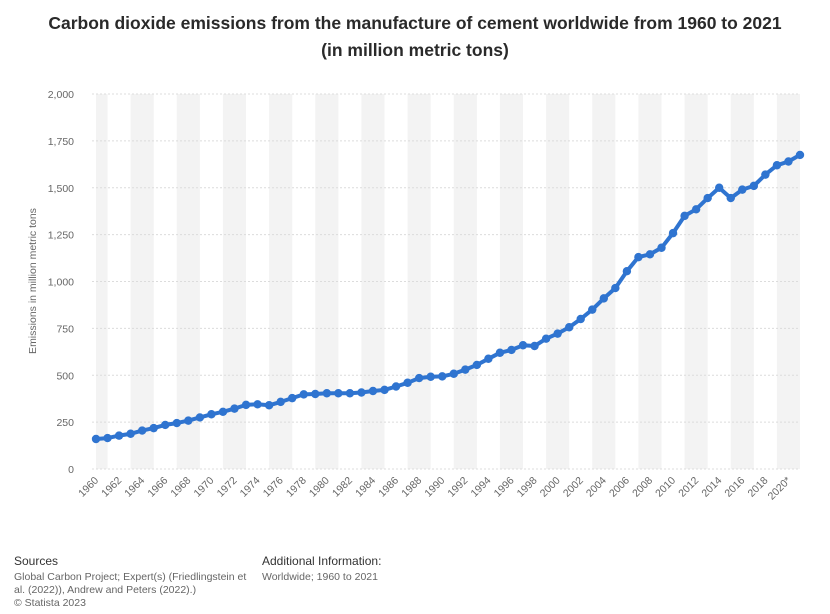 This screenshot has height=614, width=830. What do you see at coordinates (320, 577) in the screenshot?
I see `additional-info-text: Worldwide; 1960 to 2021` at bounding box center [320, 577].